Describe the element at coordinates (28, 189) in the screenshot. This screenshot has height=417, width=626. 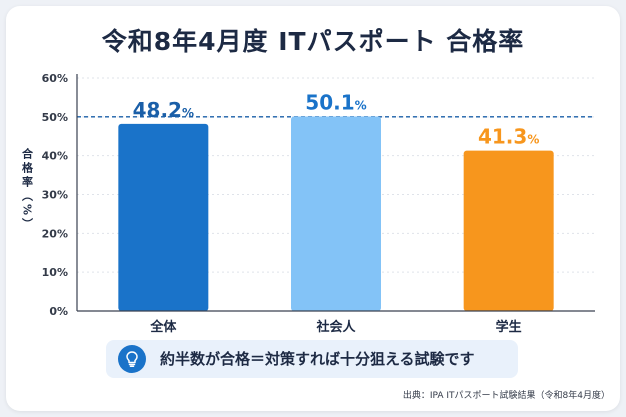
I see `y-axis-label: 合格率（%）` at that location.